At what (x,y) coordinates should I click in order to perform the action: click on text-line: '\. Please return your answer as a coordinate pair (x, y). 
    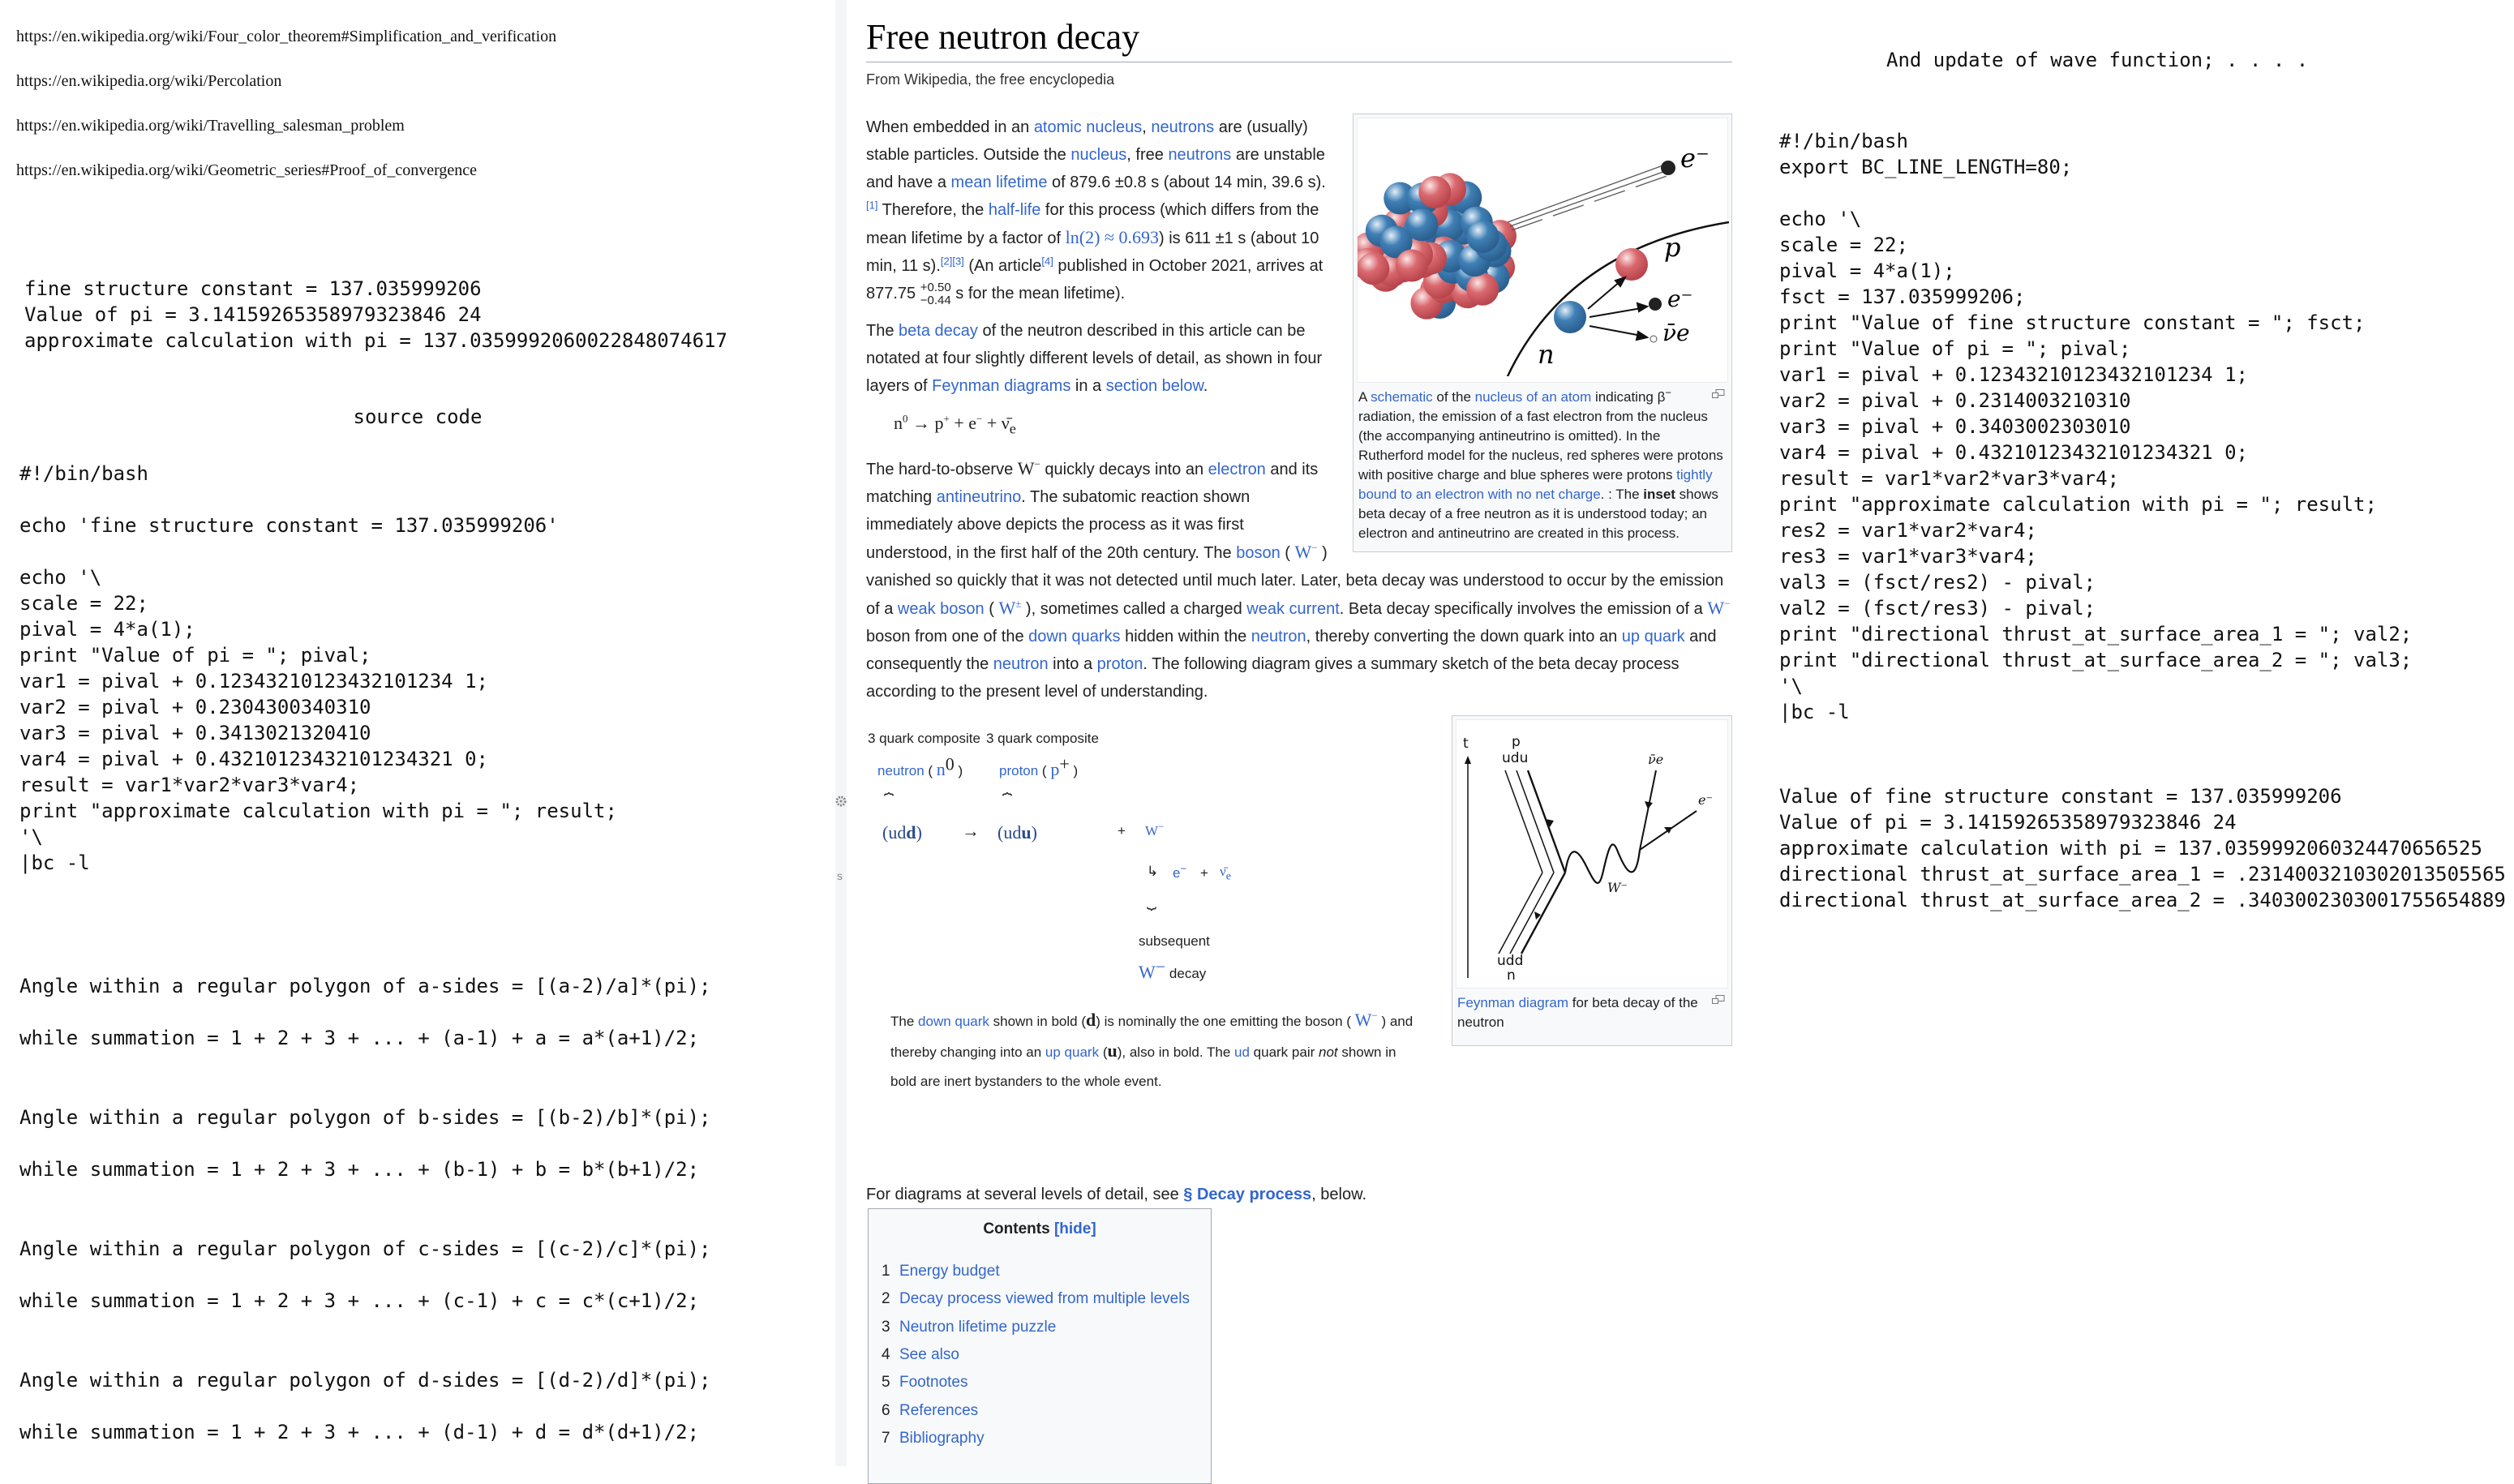
    Looking at the image, I should click on (1791, 686).